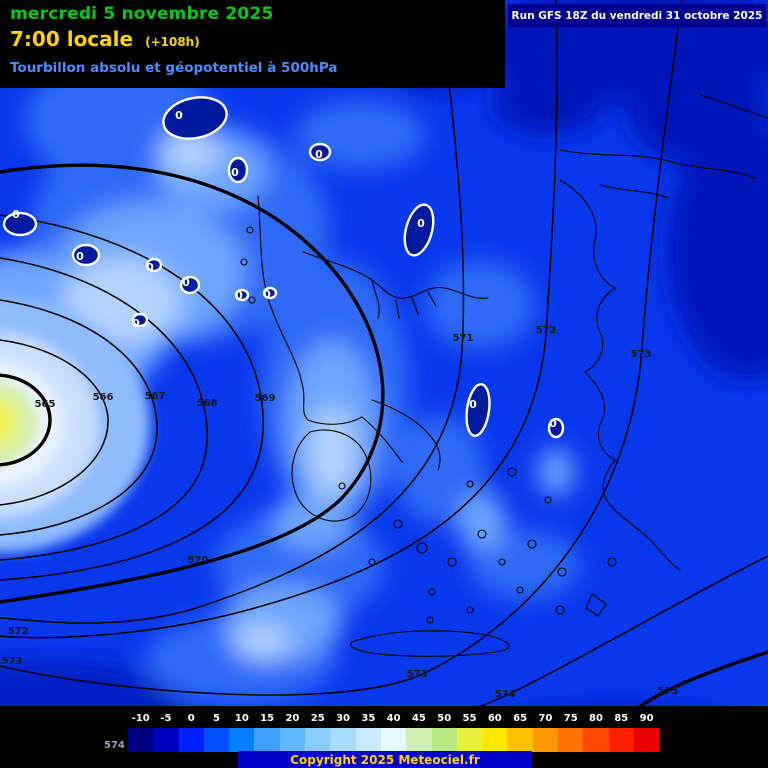  Describe the element at coordinates (520, 718) in the screenshot. I see `legend-tick: 65` at that location.